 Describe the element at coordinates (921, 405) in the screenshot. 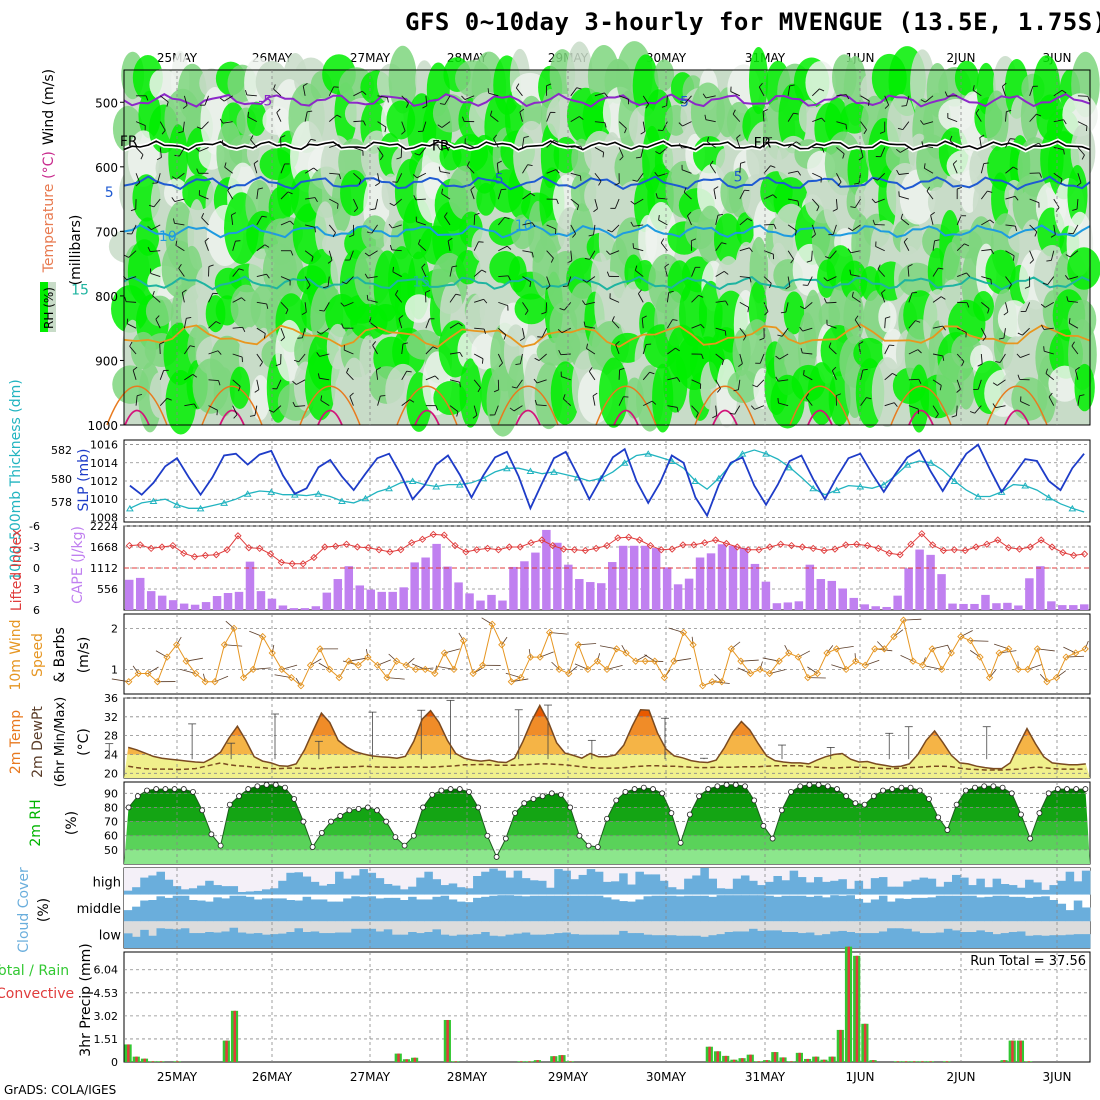

I see `isotherm-20-hump` at that location.